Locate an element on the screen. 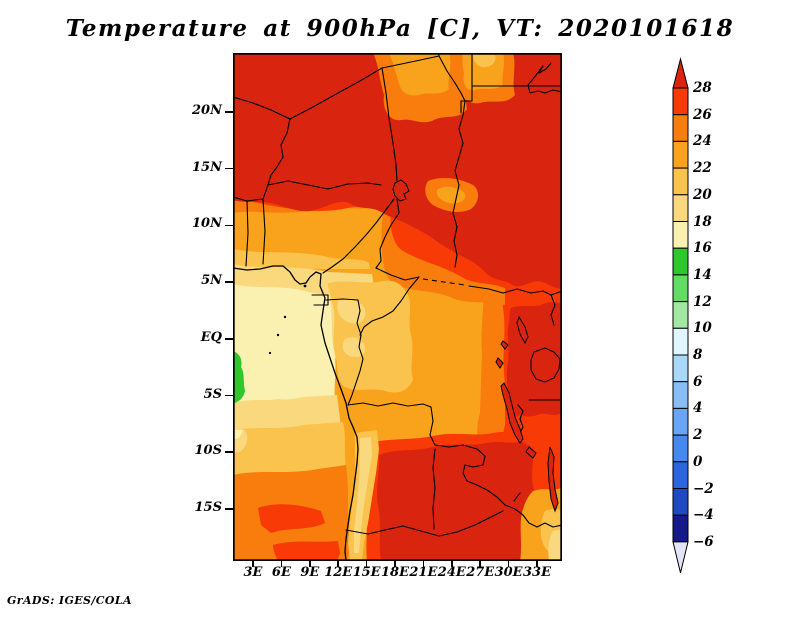 The image size is (800, 618). lat-tick-label: EQ is located at coordinates (211, 337).